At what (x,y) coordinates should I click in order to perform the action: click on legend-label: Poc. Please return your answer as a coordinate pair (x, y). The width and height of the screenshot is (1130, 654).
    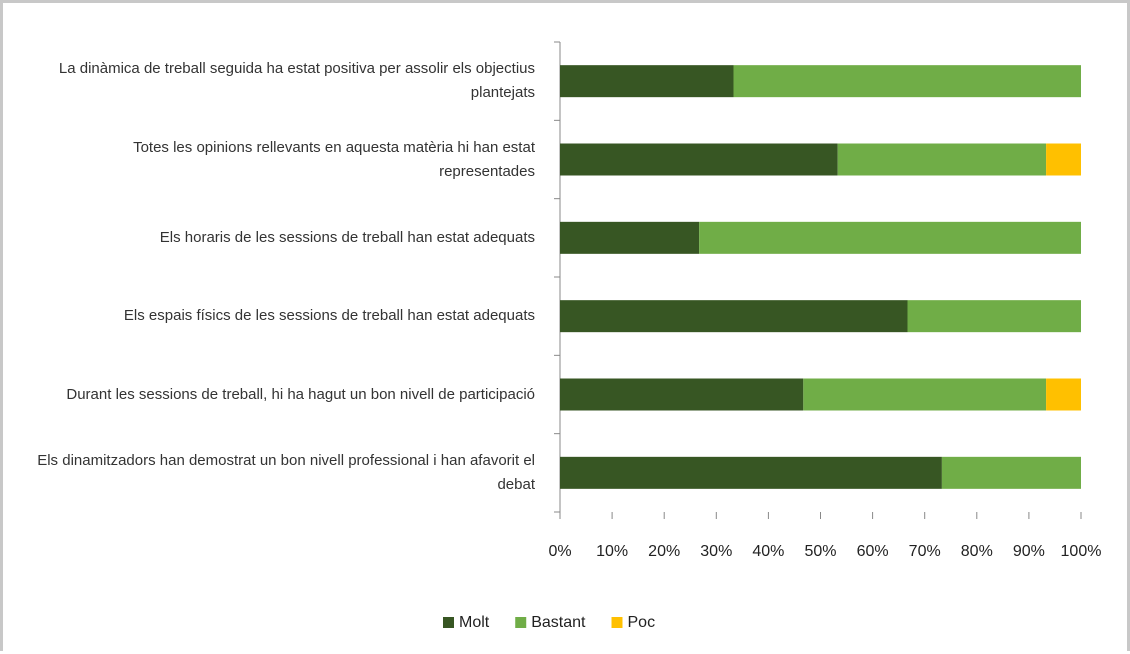
    Looking at the image, I should click on (642, 622).